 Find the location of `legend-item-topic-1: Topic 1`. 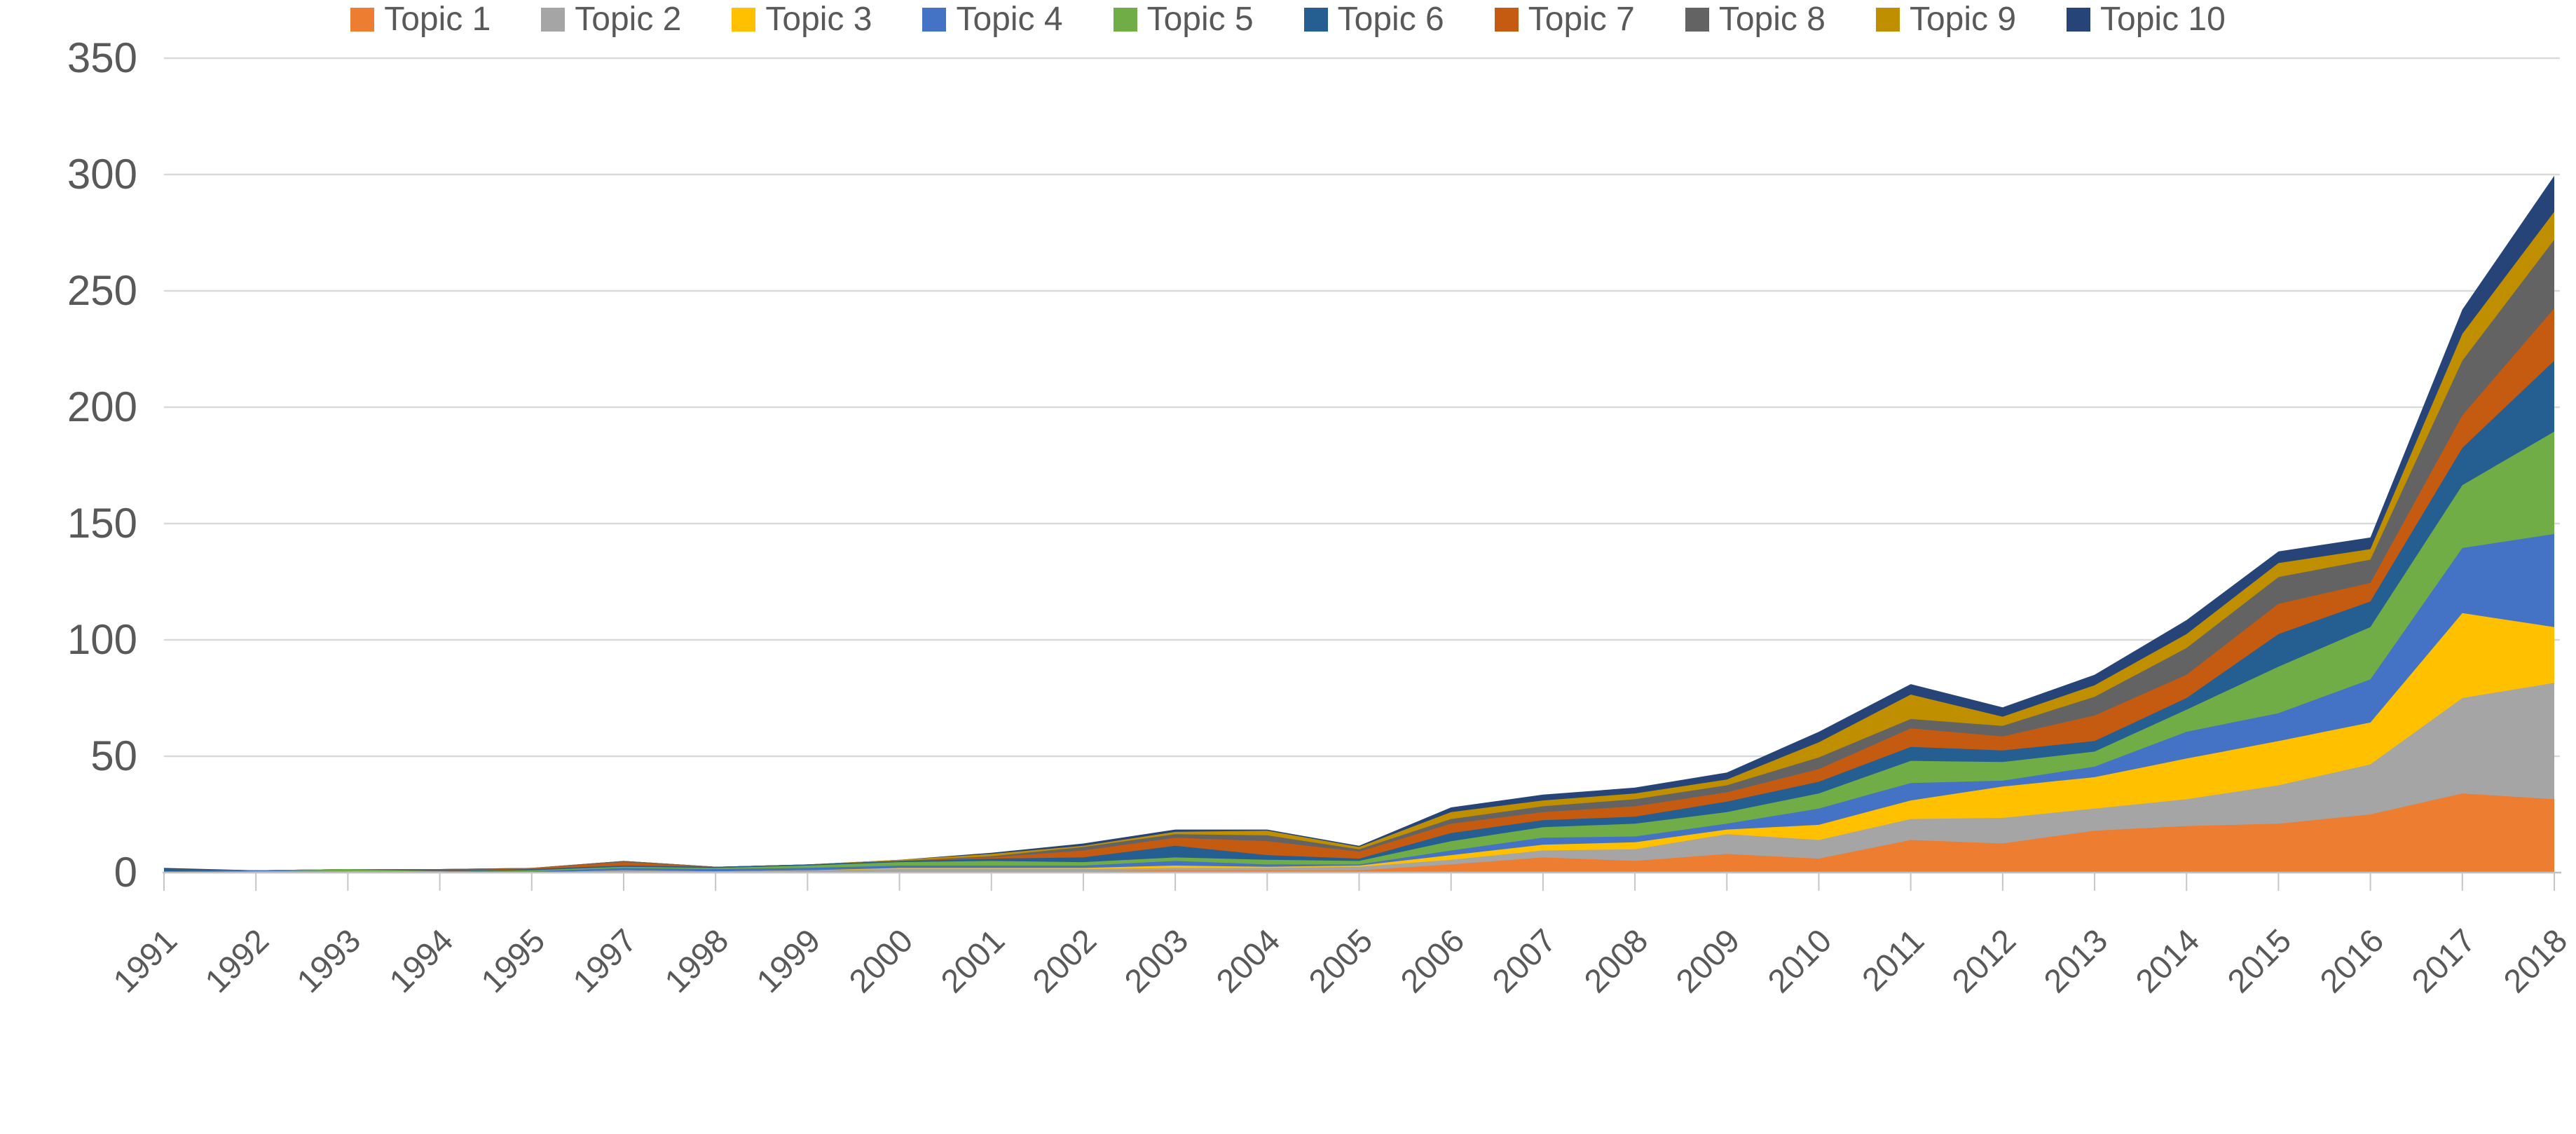

legend-item-topic-1: Topic 1 is located at coordinates (421, 19).